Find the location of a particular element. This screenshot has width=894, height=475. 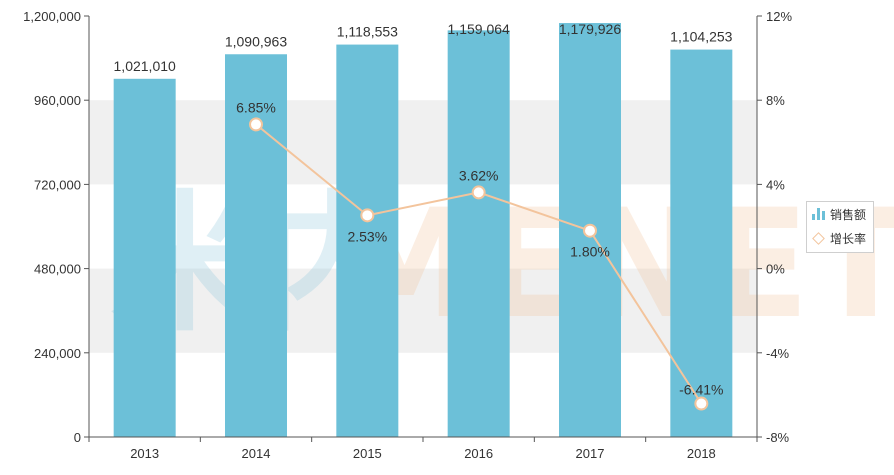

growth-value-label: 2.53% is located at coordinates (367, 236).